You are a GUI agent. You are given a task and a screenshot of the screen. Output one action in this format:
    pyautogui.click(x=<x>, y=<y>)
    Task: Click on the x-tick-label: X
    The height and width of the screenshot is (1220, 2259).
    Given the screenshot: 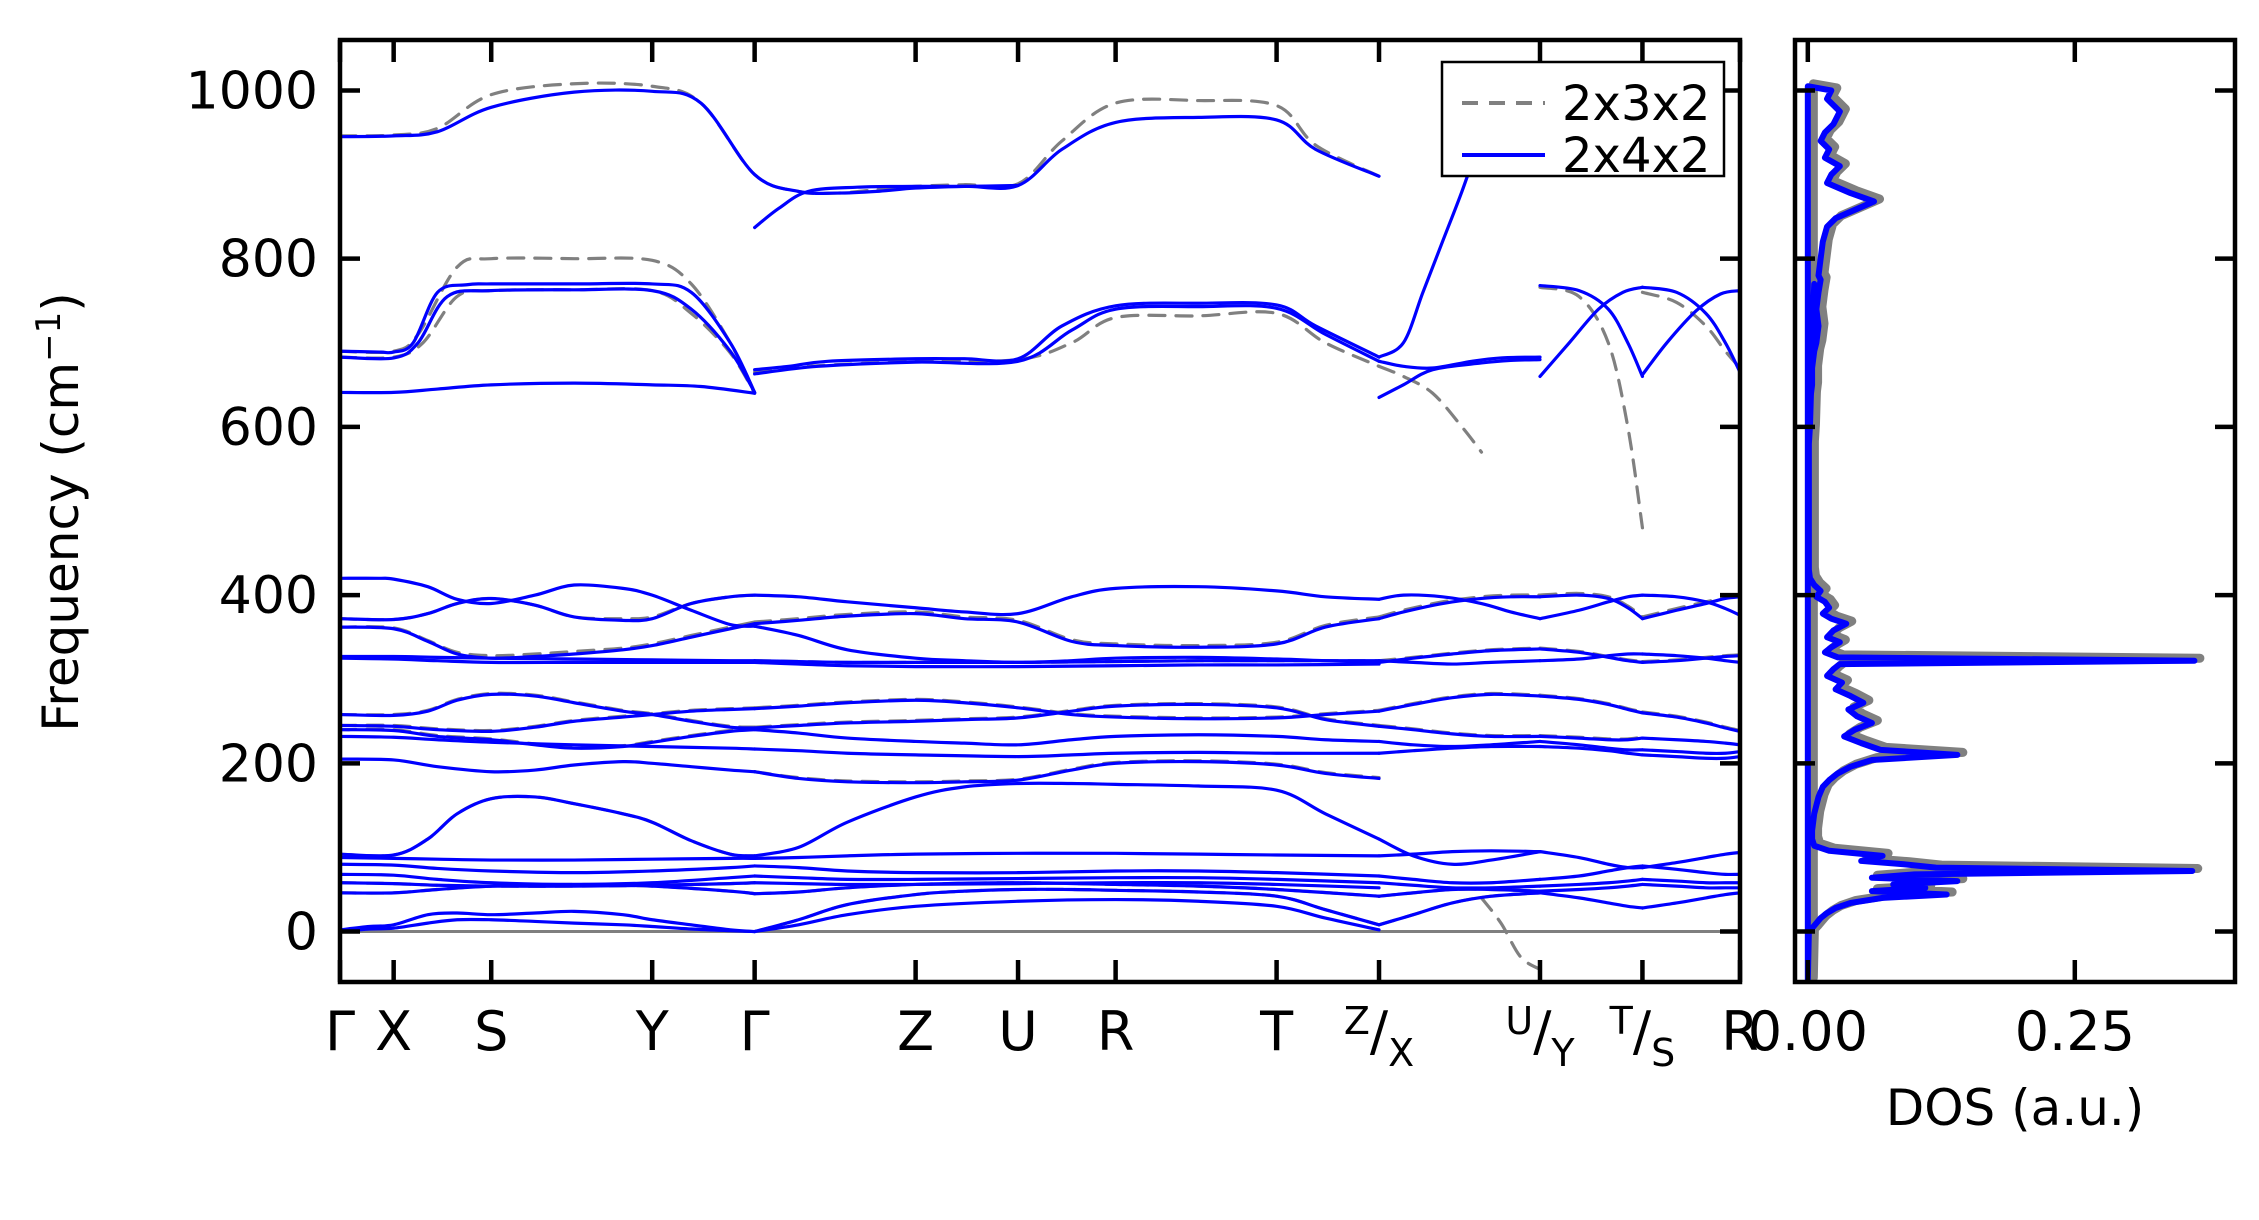 What is the action you would take?
    pyautogui.click(x=393, y=1031)
    